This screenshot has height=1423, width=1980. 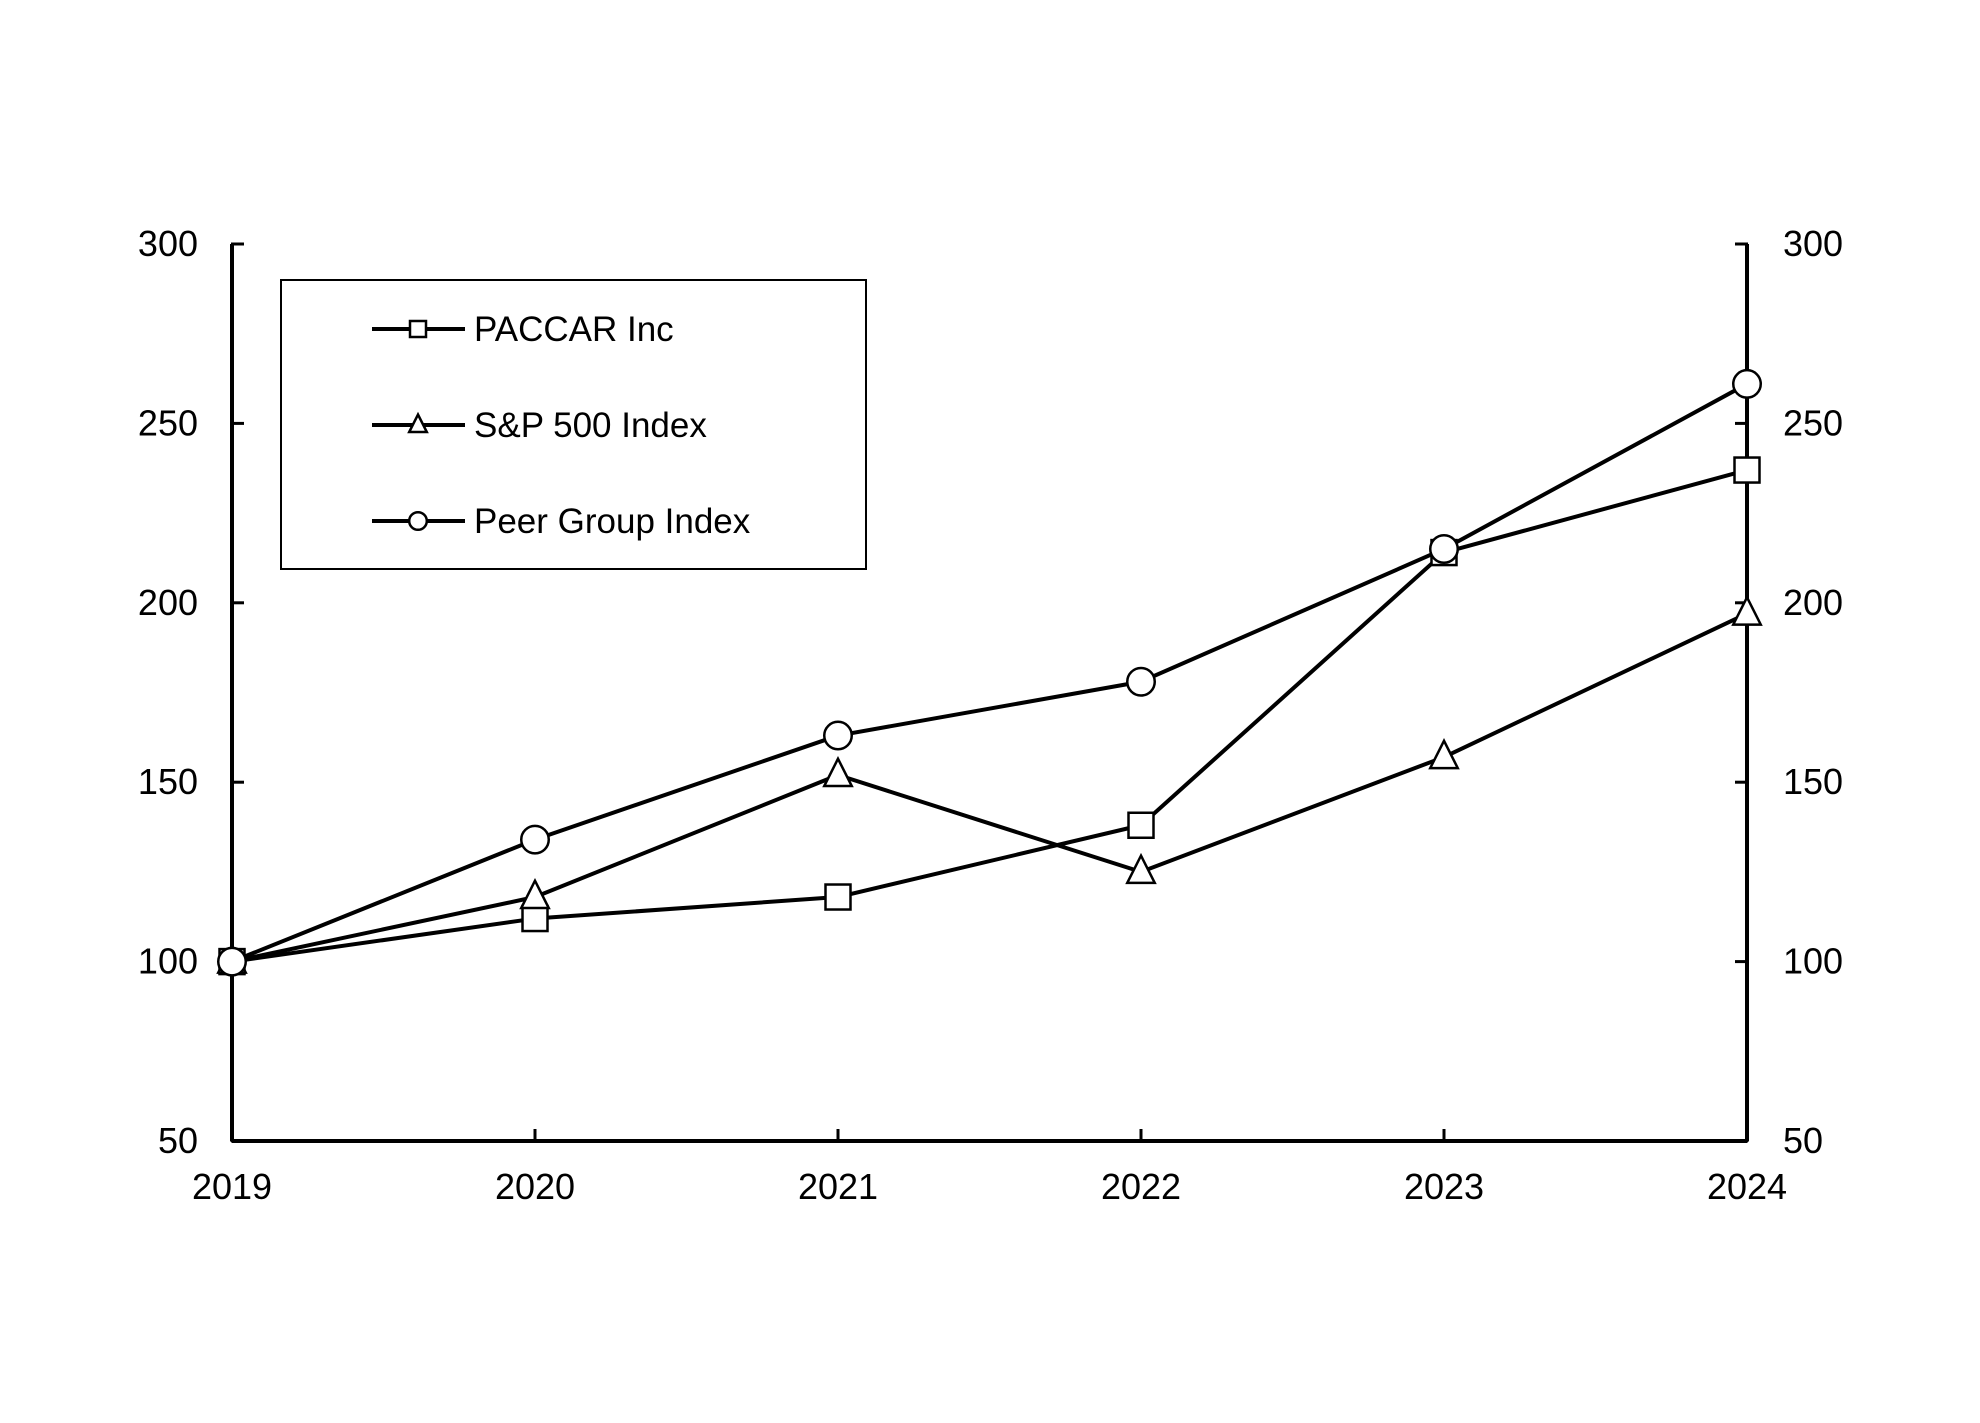 I want to click on y-tick-label-right: 300, so click(x=1813, y=243).